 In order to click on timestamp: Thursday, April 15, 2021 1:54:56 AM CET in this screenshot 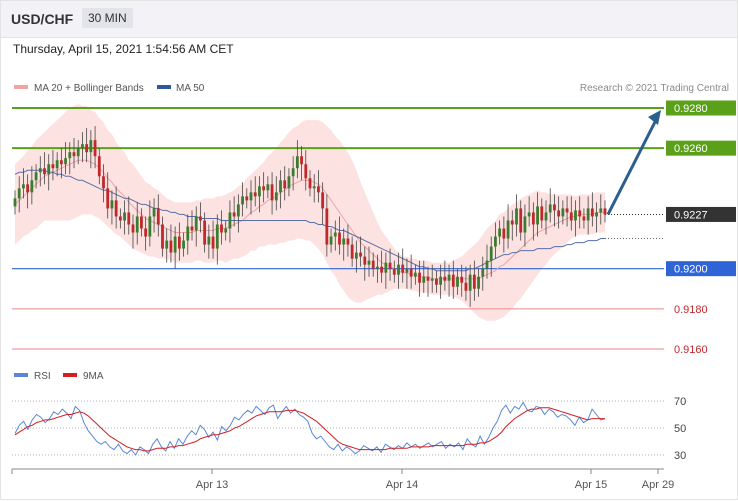, I will do `click(123, 49)`.